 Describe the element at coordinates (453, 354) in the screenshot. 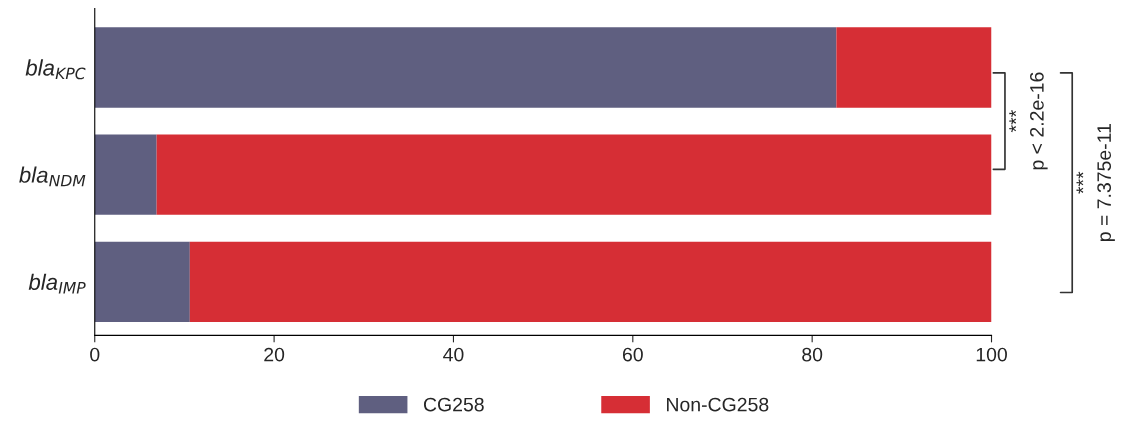

I see `x-tick-label: 40` at that location.